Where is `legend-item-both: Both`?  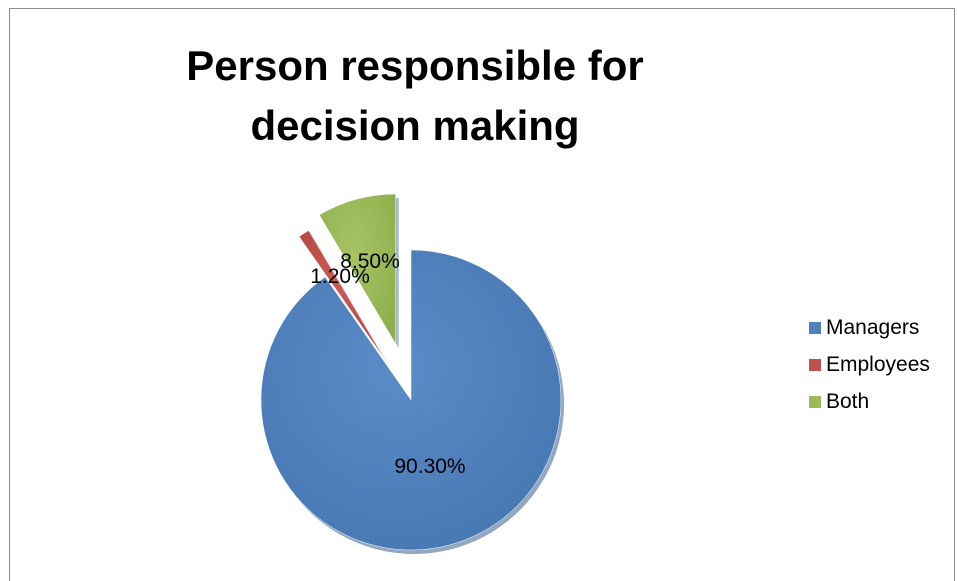 legend-item-both: Both is located at coordinates (869, 401).